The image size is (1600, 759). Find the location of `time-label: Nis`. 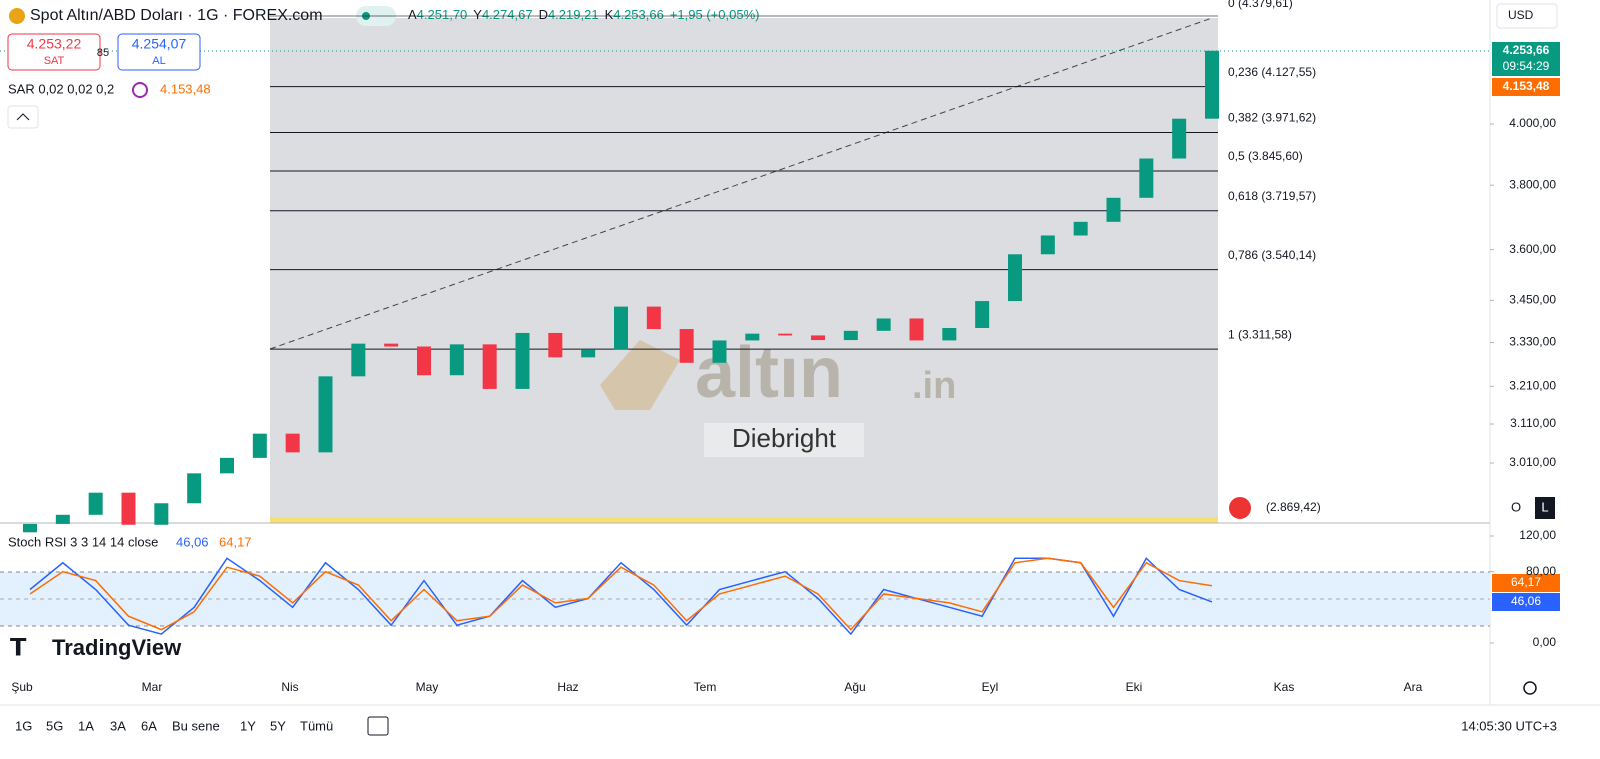

time-label: Nis is located at coordinates (289, 687).